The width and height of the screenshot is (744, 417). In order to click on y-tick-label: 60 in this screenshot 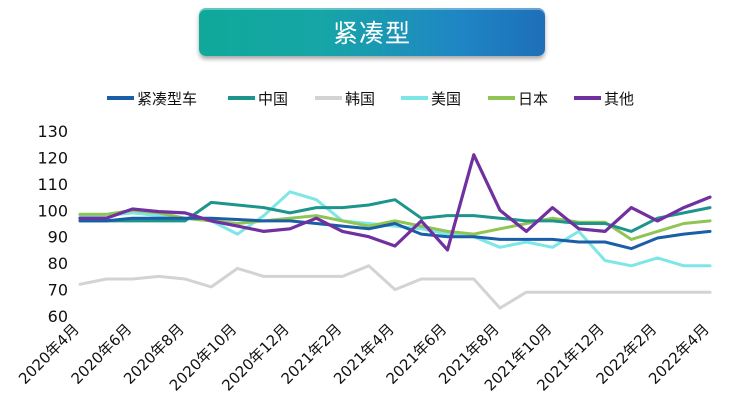, I will do `click(58, 316)`.